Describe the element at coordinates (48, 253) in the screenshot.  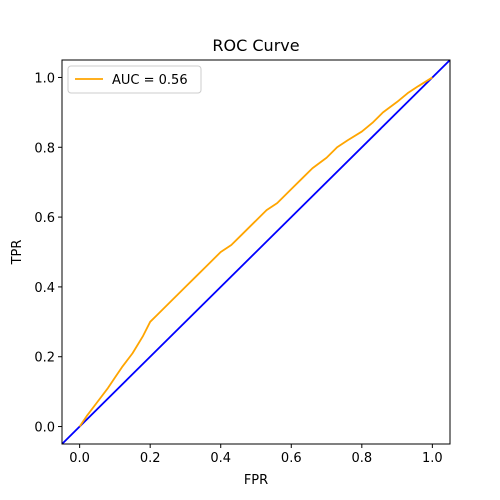
I see `y-axis-ticks: 0.0 0.2 0.4 0.6 0.8 1.0` at that location.